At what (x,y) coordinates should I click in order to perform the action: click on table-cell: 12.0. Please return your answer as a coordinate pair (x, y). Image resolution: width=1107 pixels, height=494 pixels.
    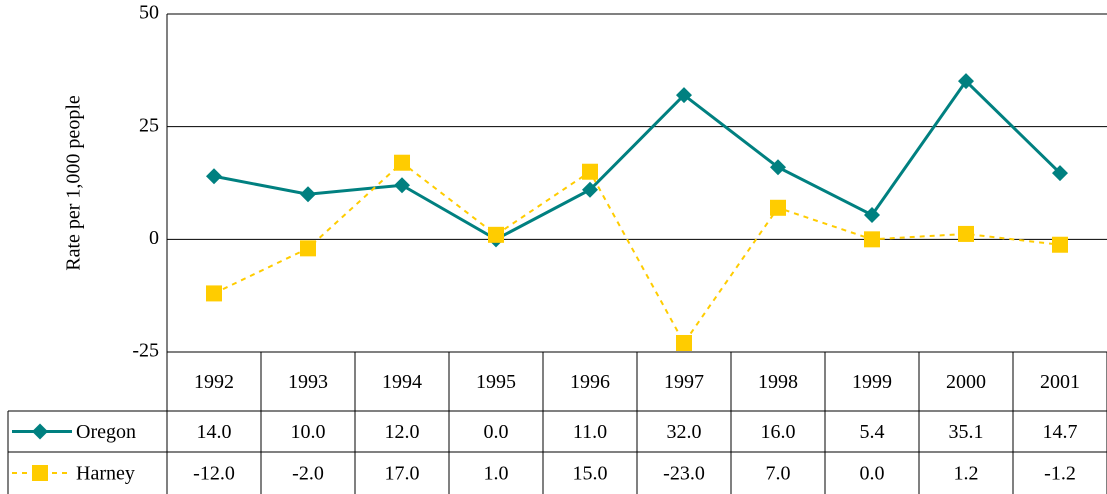
    Looking at the image, I should click on (402, 432).